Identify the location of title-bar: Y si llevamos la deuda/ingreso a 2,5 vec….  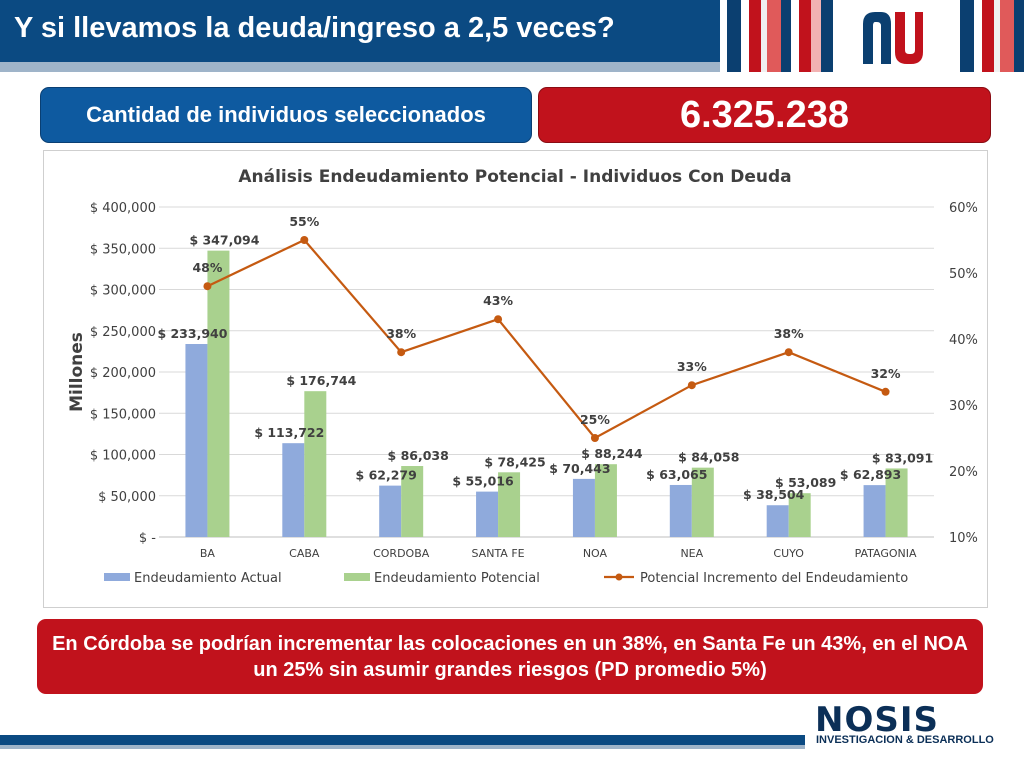
(360, 31).